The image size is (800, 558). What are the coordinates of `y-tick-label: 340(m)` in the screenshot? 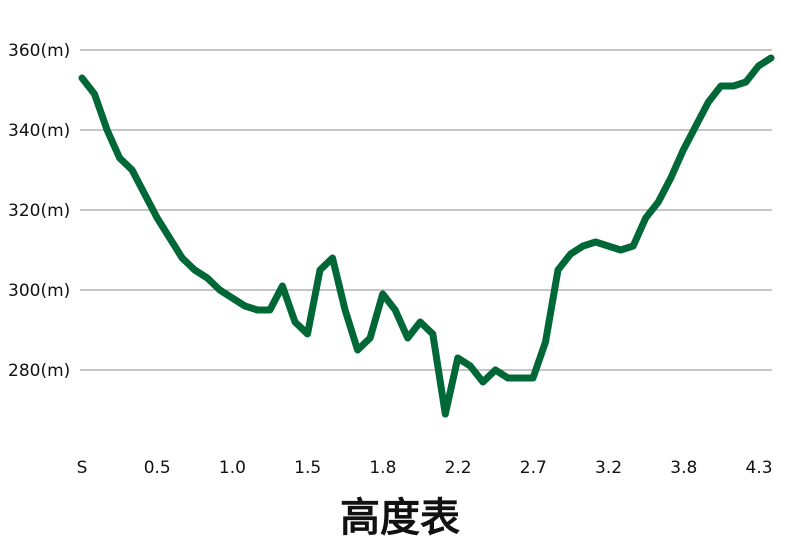 It's located at (39, 131).